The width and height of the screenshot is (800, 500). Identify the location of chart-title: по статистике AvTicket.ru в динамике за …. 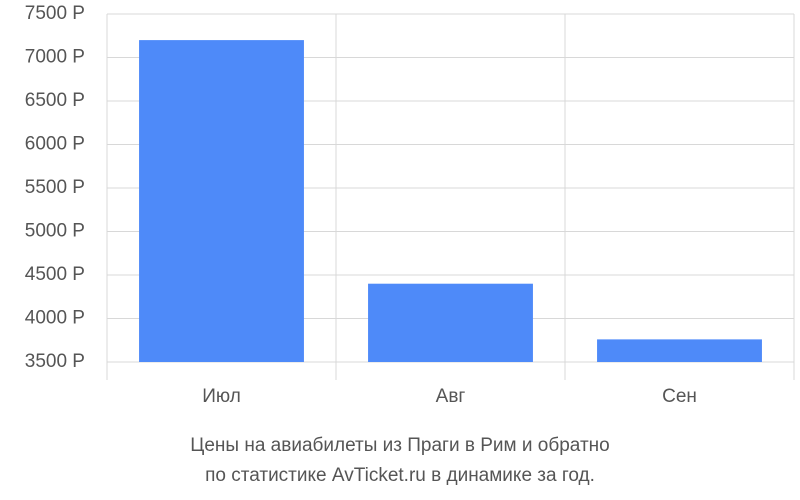
(400, 475).